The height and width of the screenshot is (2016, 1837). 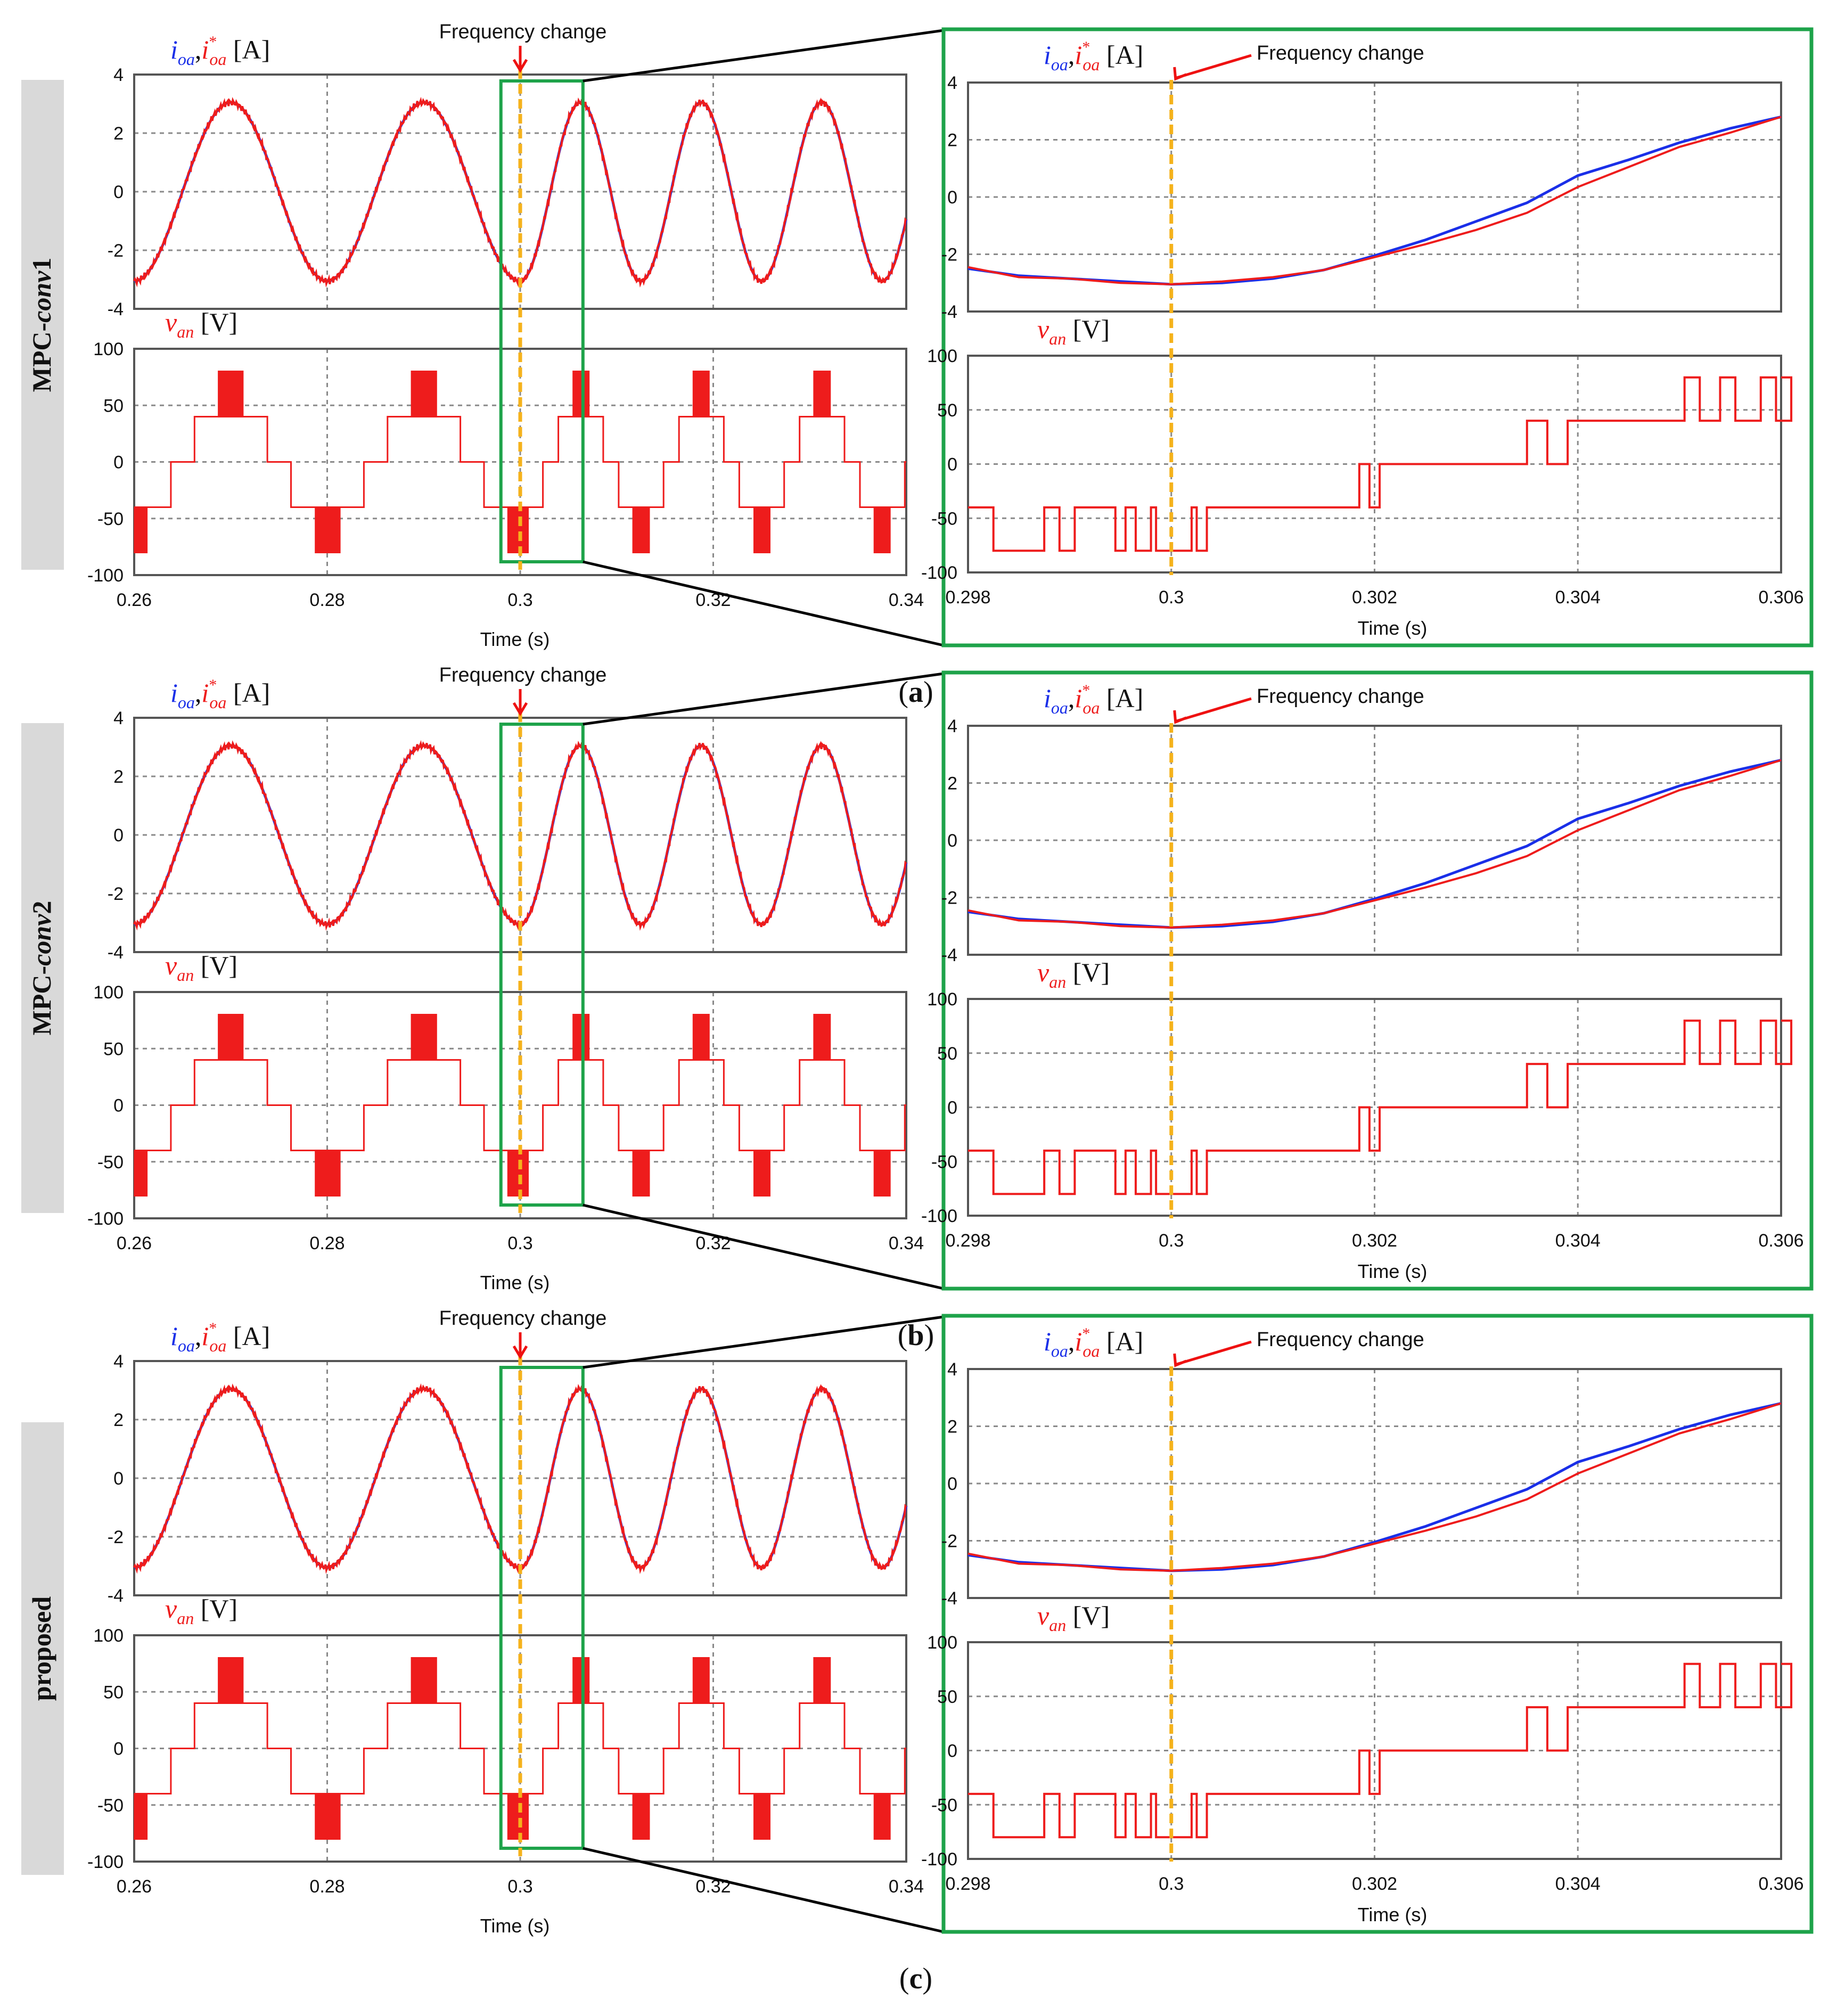 What do you see at coordinates (915, 1978) in the screenshot?
I see `panel-sublabel: (c)` at bounding box center [915, 1978].